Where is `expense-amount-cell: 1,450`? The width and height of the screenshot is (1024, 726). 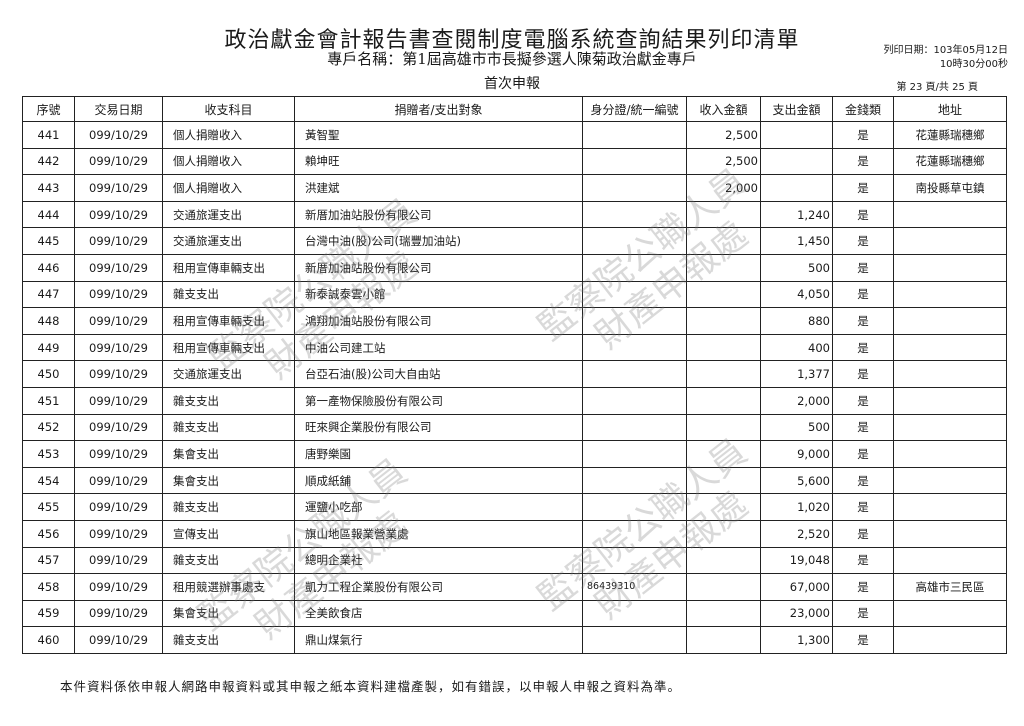 expense-amount-cell: 1,450 is located at coordinates (796, 241).